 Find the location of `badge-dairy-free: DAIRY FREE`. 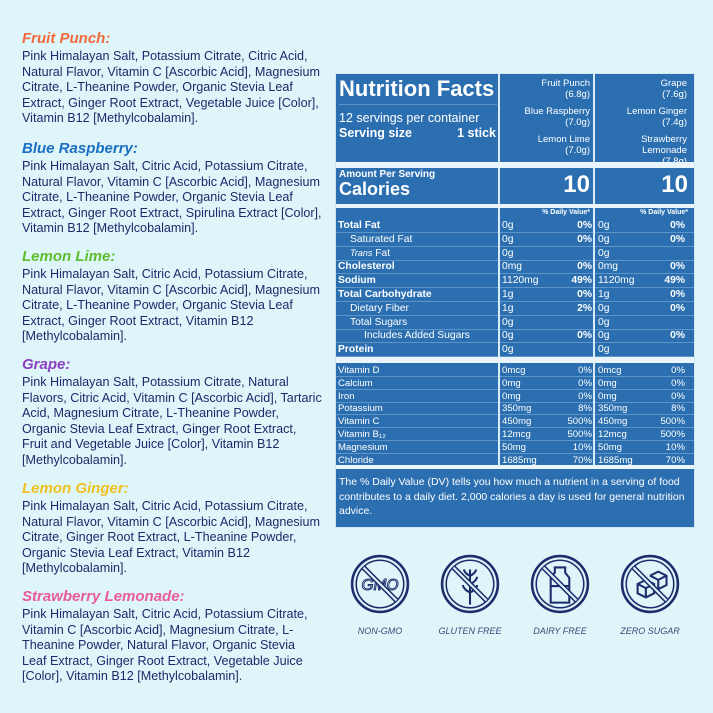

badge-dairy-free: DAIRY FREE is located at coordinates (560, 594).